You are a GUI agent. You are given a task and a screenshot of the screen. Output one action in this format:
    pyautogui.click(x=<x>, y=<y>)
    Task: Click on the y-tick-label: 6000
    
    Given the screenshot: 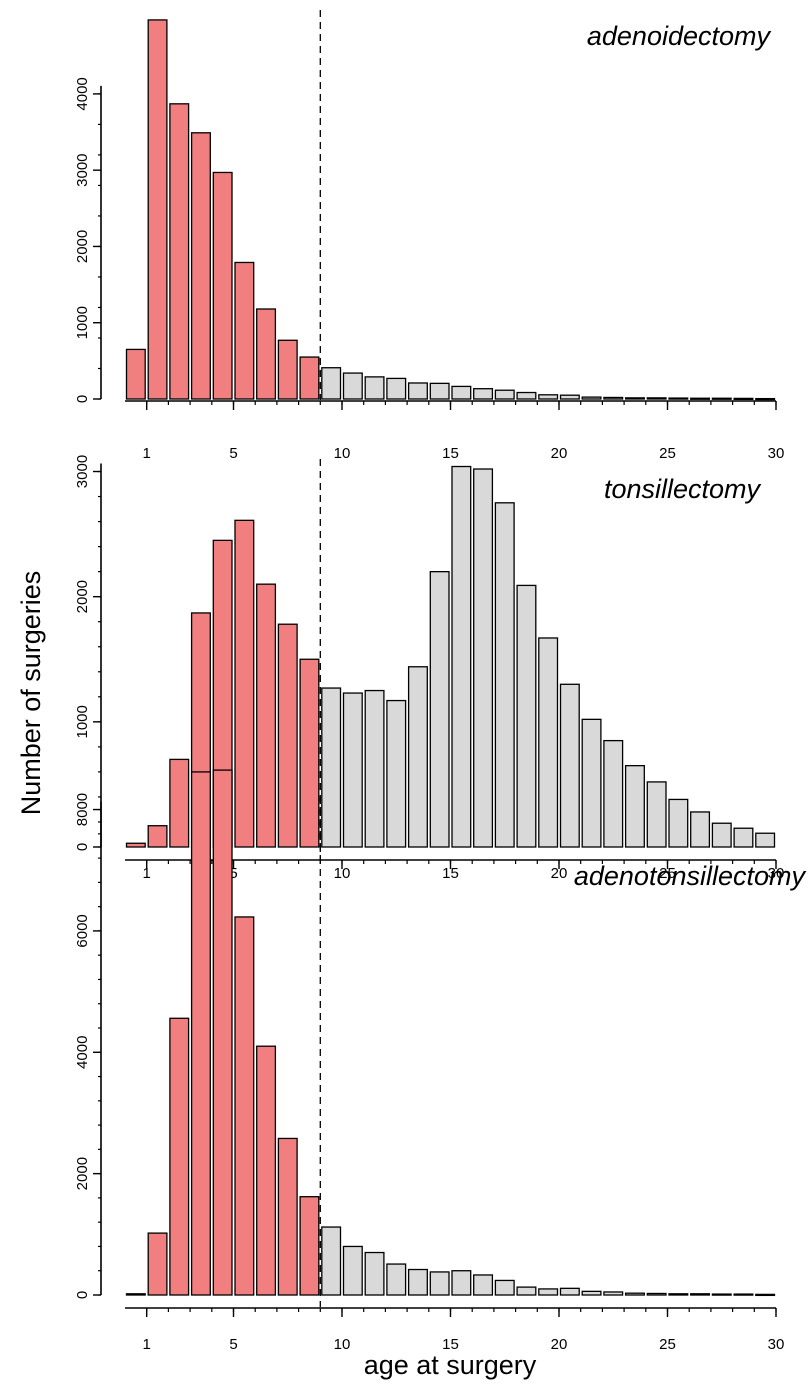 What is the action you would take?
    pyautogui.click(x=82, y=930)
    